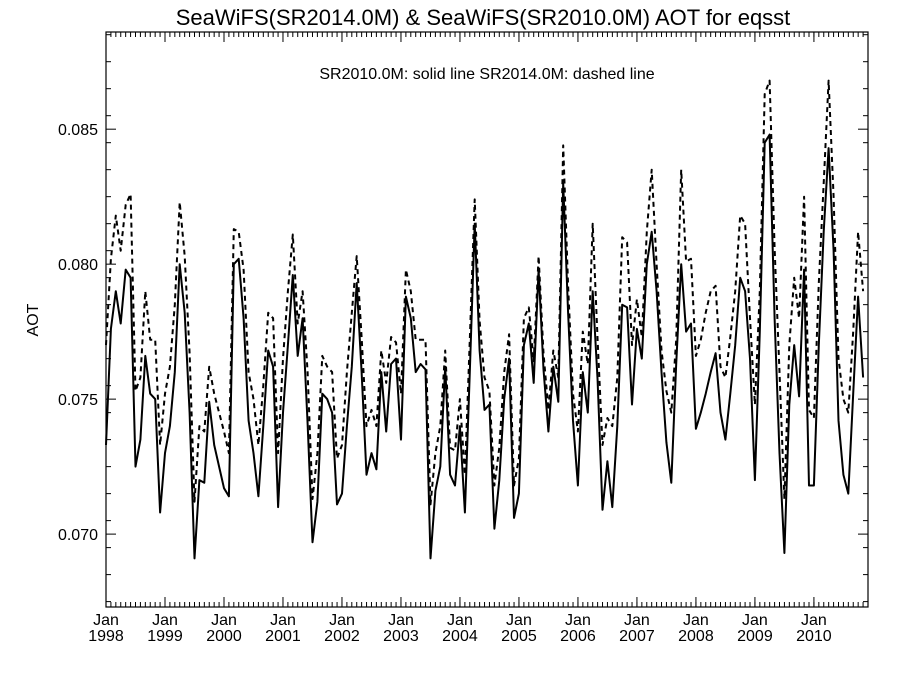  Describe the element at coordinates (401, 636) in the screenshot. I see `x-tick-year-label: 2003` at that location.